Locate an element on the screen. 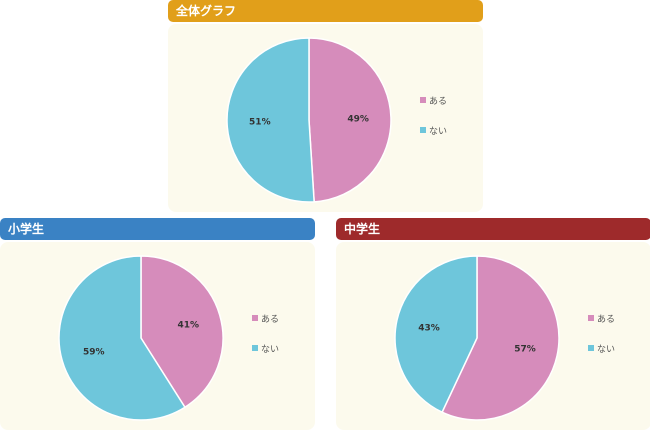 Image resolution: width=650 pixels, height=430 pixels. data-label: 51% is located at coordinates (260, 123).